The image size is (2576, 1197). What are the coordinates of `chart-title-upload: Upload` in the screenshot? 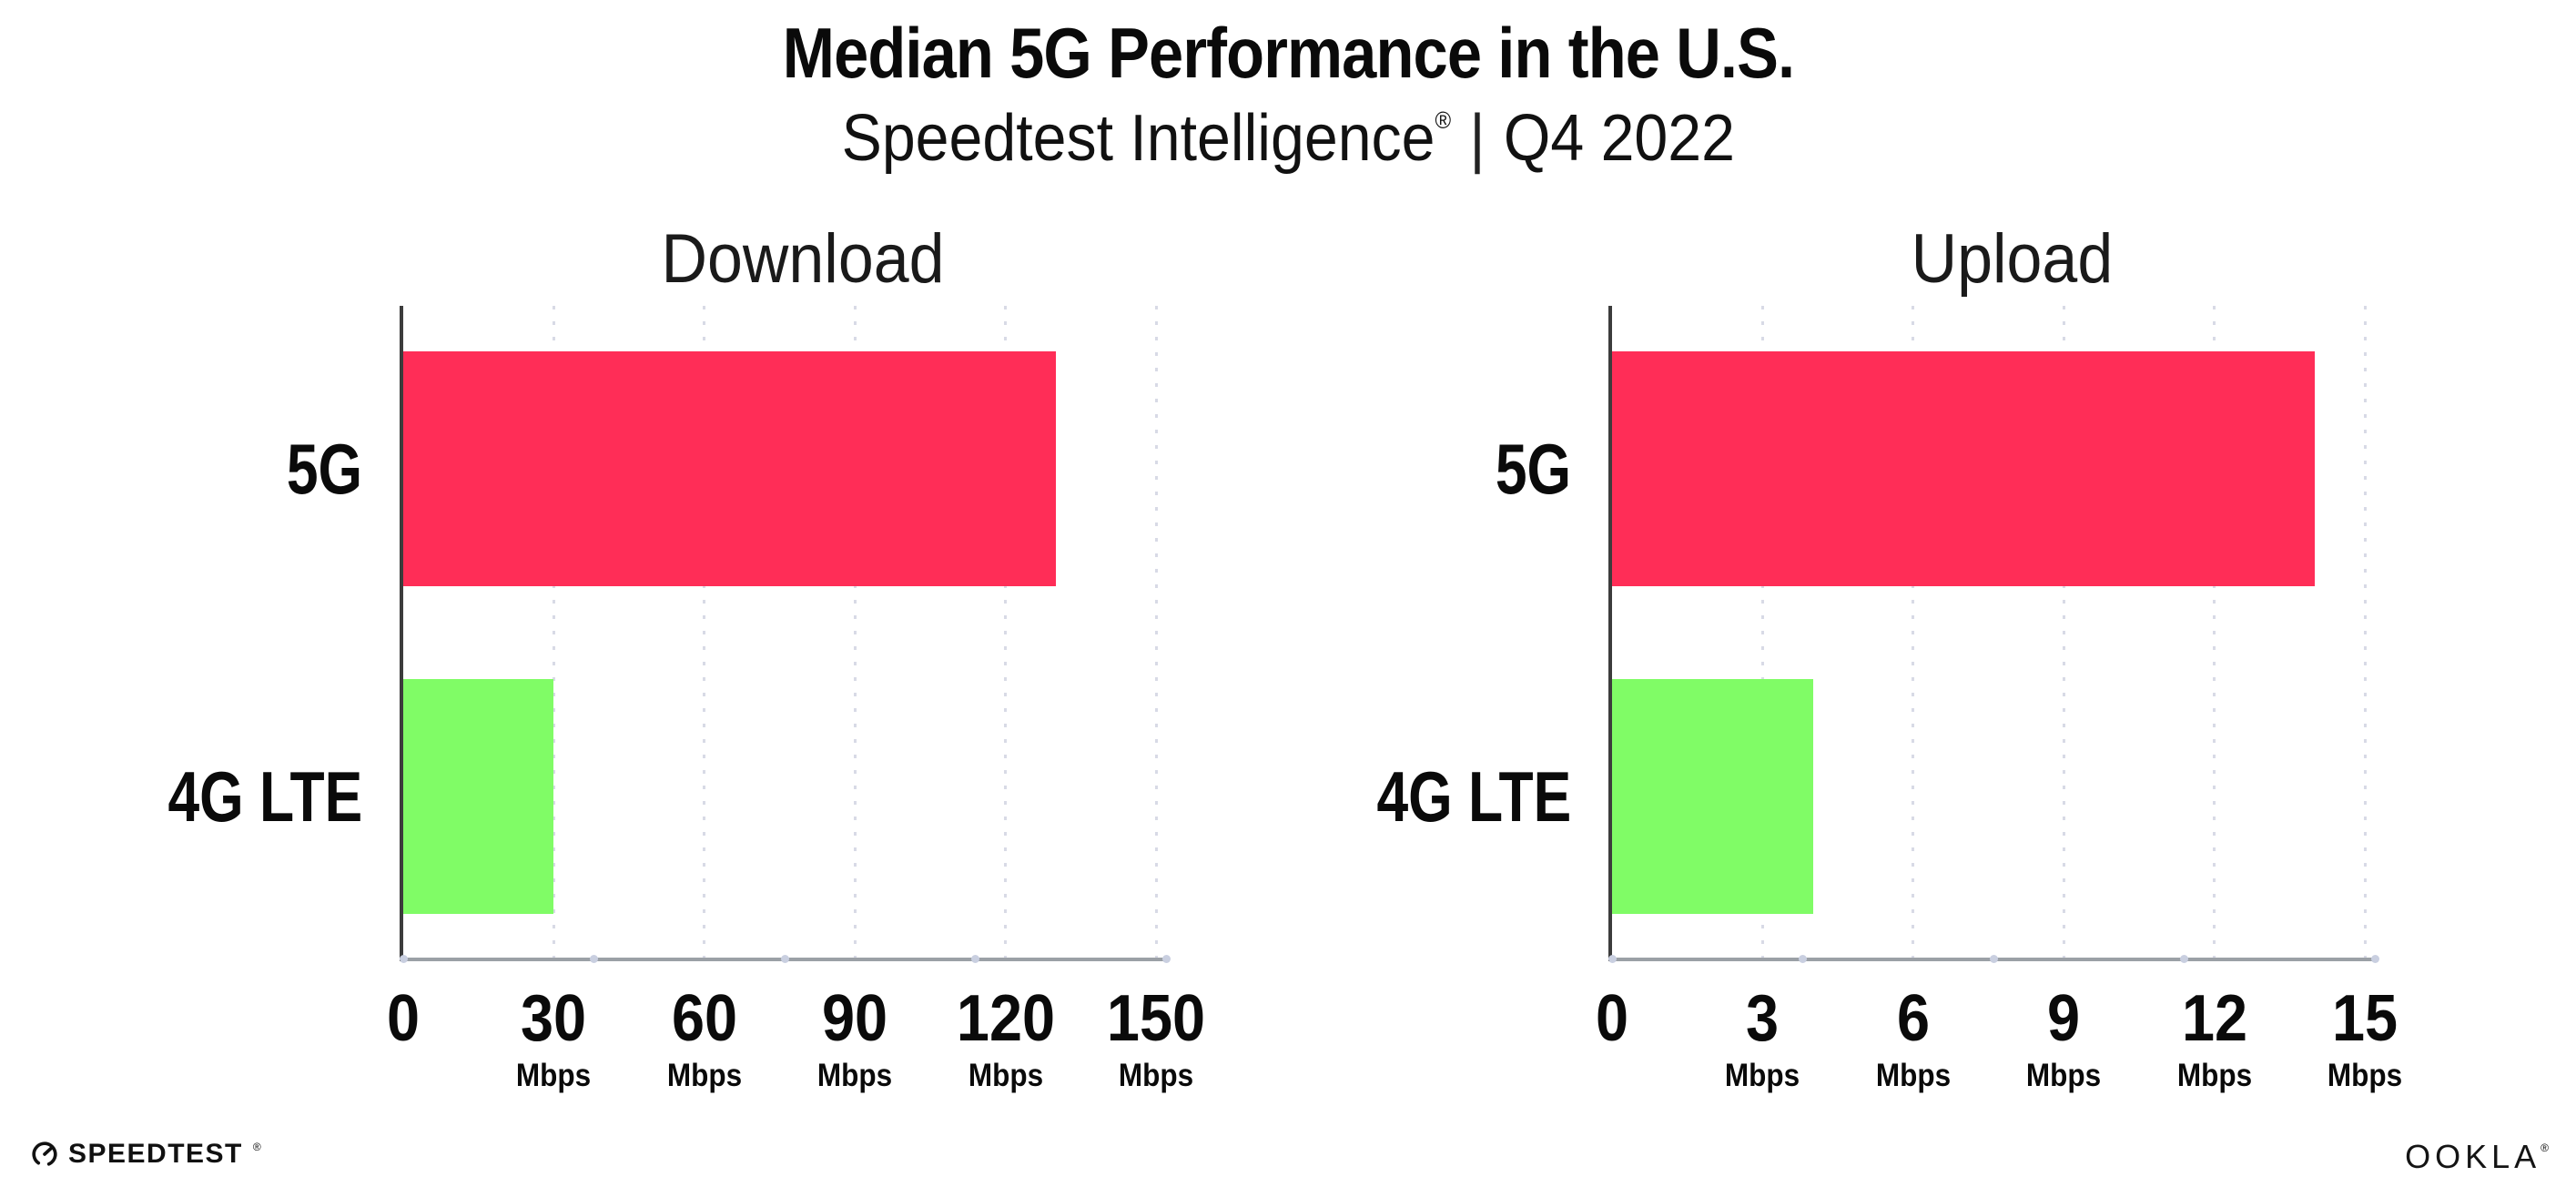 It's located at (2012, 258).